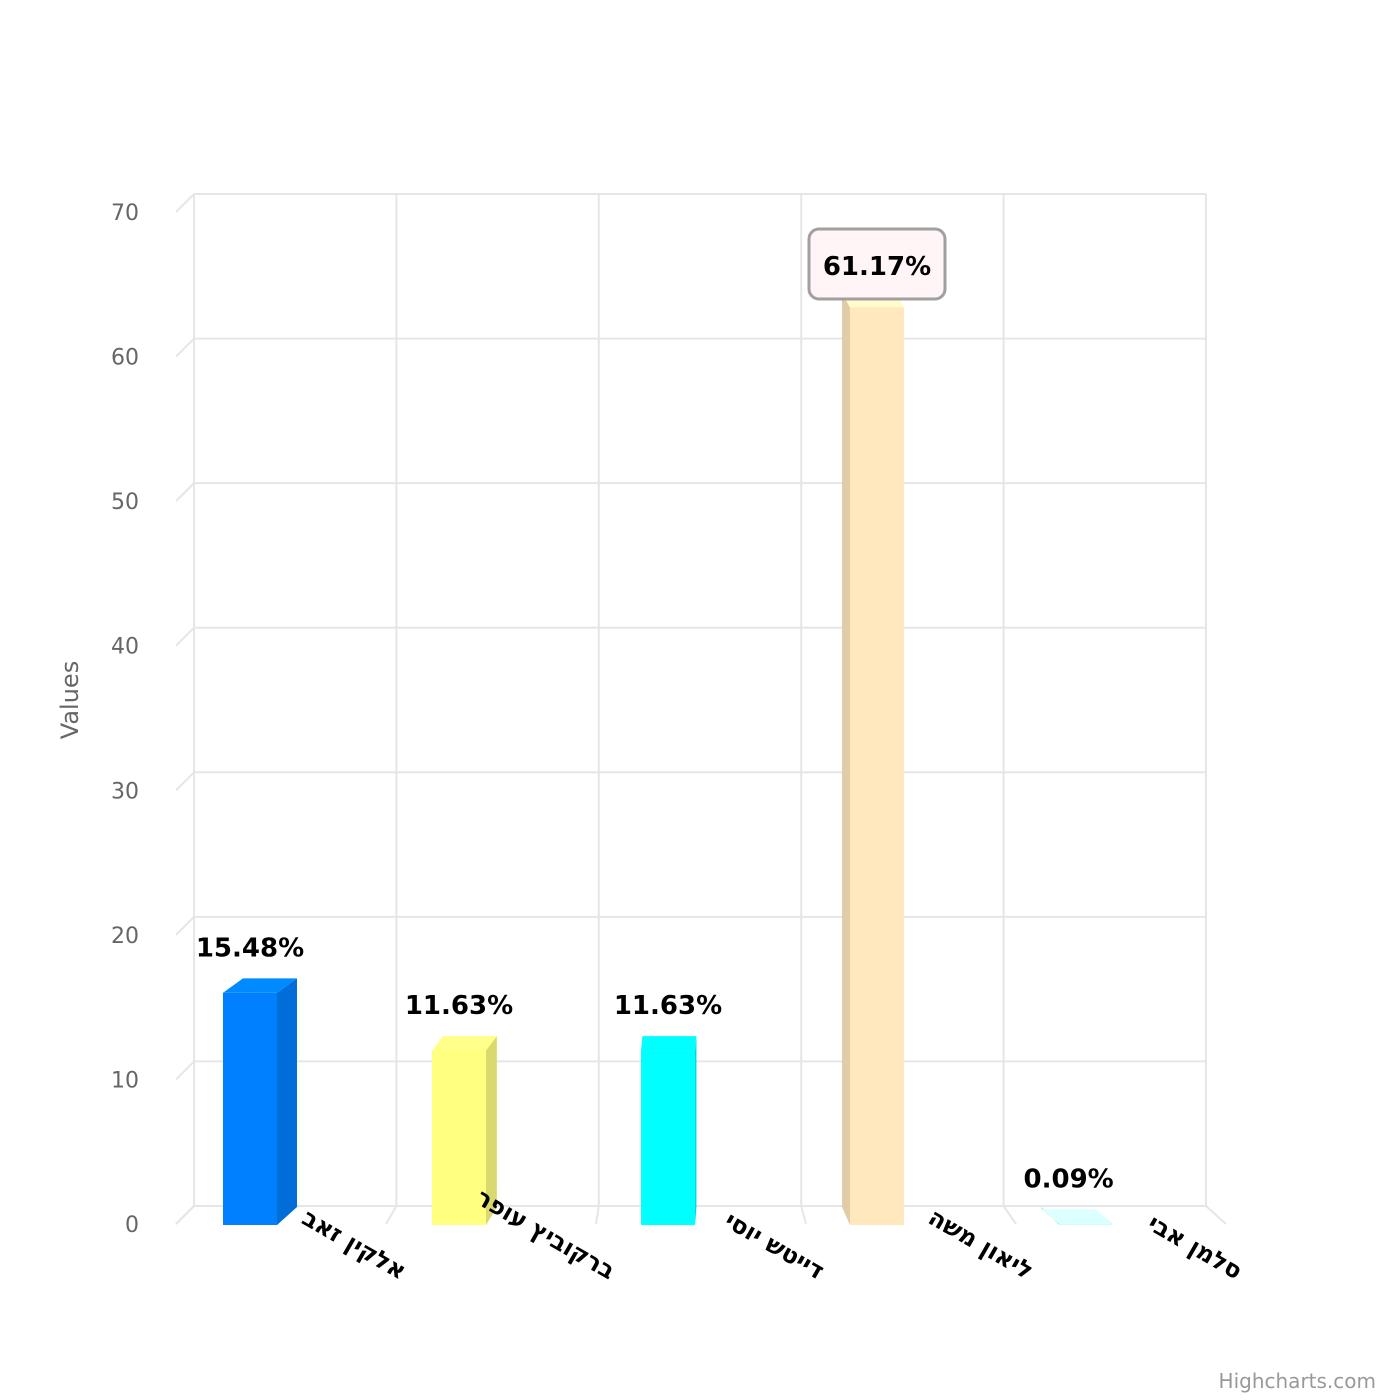 Image resolution: width=1400 pixels, height=1400 pixels. I want to click on y-tick-label: 30, so click(125, 791).